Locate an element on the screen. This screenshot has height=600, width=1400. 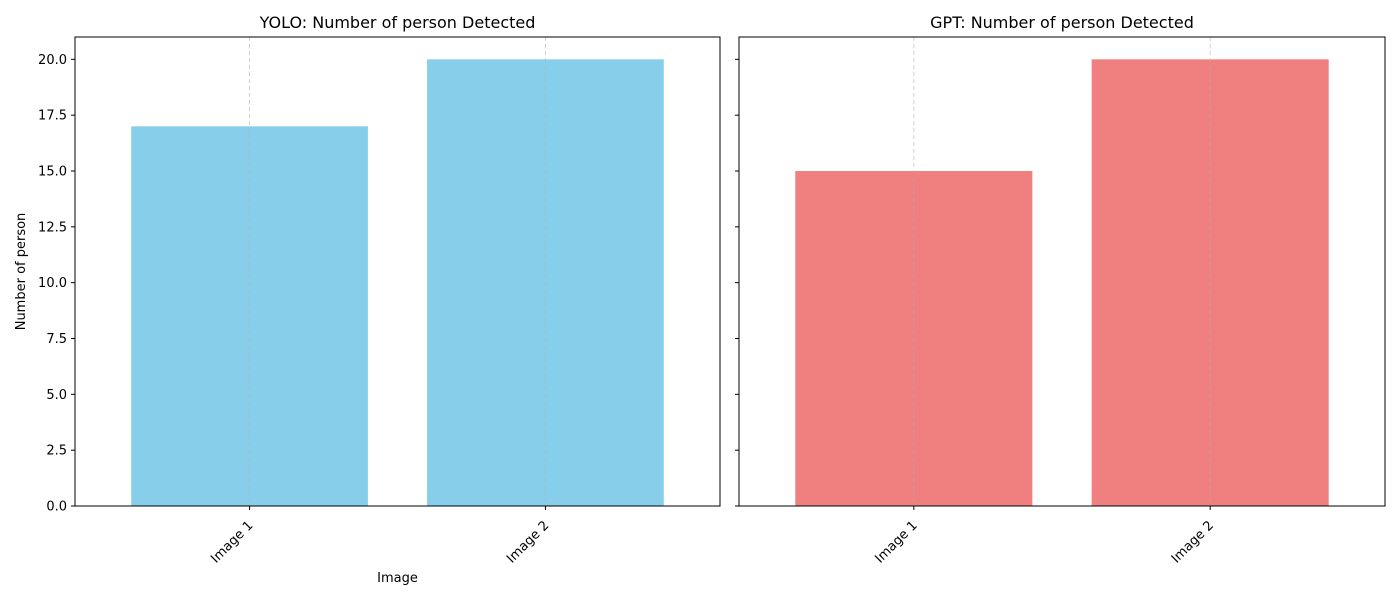
x-axis-label: Image is located at coordinates (397, 578).